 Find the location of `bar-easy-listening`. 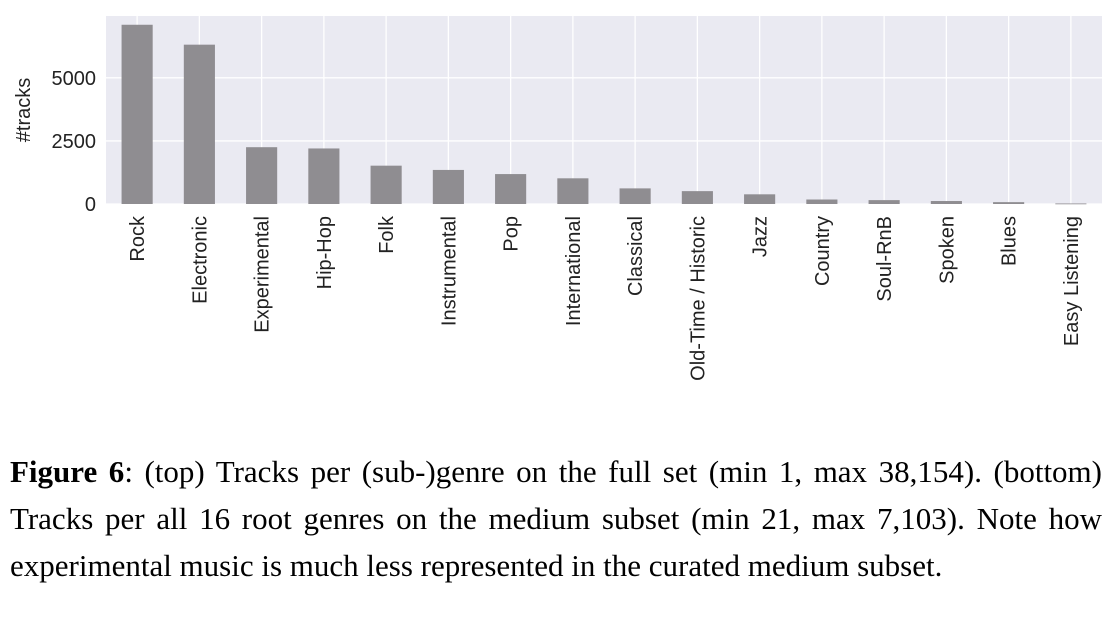

bar-easy-listening is located at coordinates (1071, 204).